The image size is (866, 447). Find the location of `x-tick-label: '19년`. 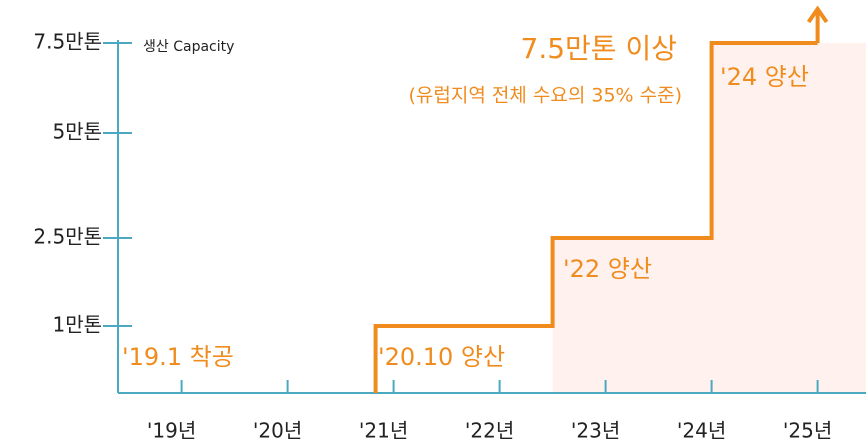

x-tick-label: '19년 is located at coordinates (171, 431).